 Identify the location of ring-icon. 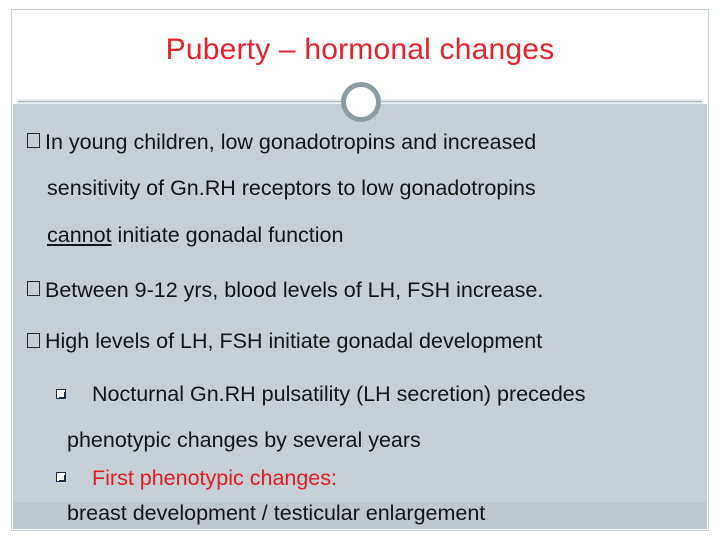
(361, 102).